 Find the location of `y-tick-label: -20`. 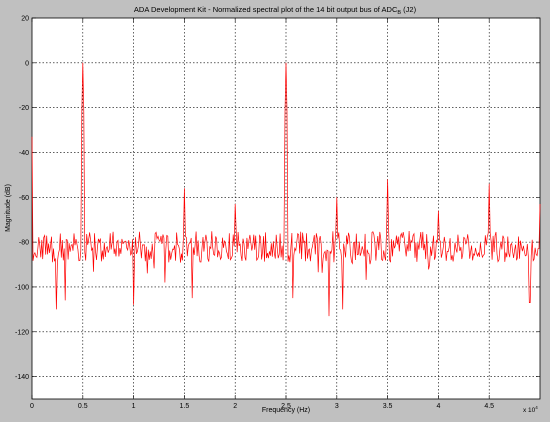

y-tick-label: -20 is located at coordinates (24, 108).